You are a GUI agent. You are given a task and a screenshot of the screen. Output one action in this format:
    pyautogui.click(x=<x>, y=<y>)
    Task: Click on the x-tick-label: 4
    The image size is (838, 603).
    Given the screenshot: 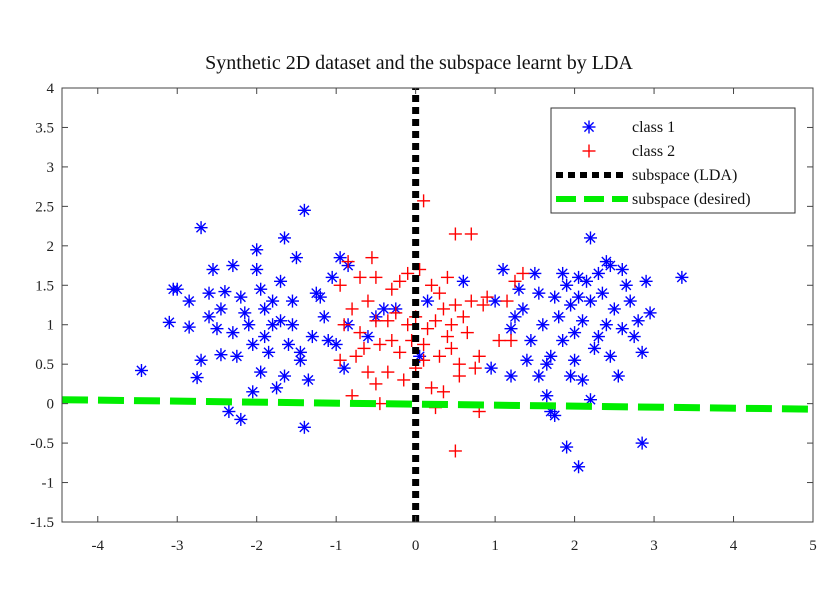 What is the action you would take?
    pyautogui.click(x=734, y=546)
    